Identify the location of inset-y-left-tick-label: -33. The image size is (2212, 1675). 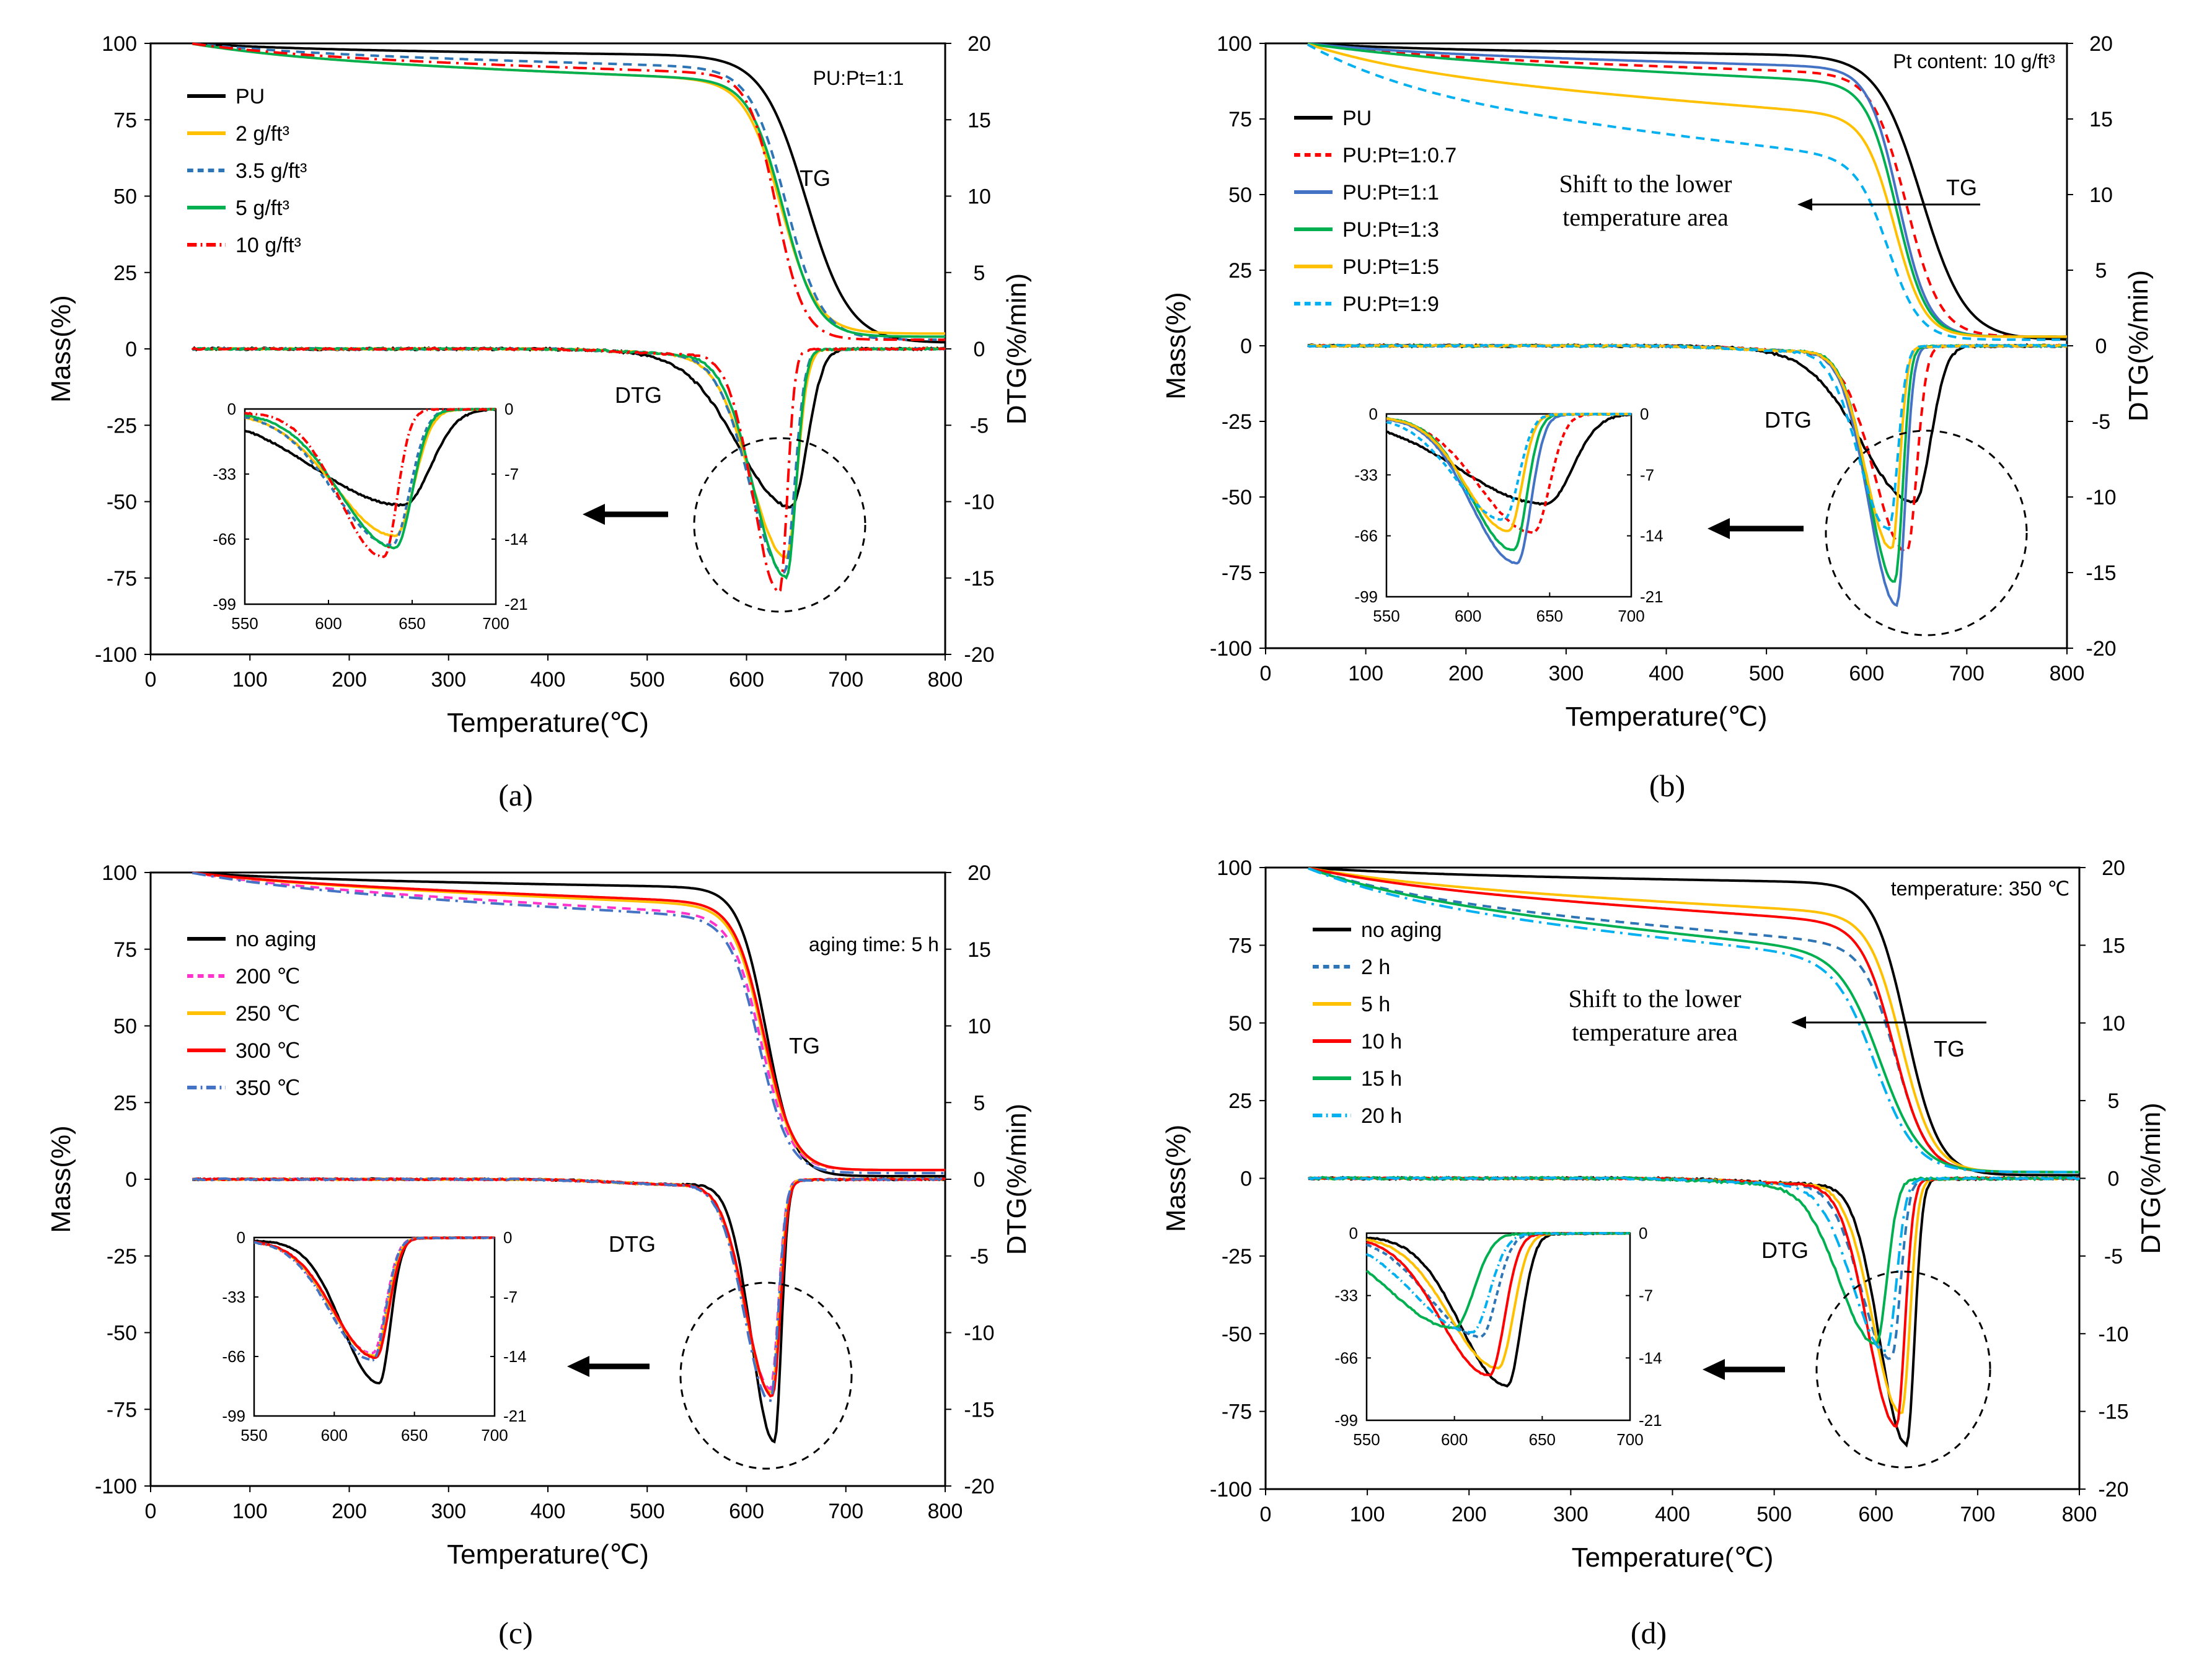
(224, 474).